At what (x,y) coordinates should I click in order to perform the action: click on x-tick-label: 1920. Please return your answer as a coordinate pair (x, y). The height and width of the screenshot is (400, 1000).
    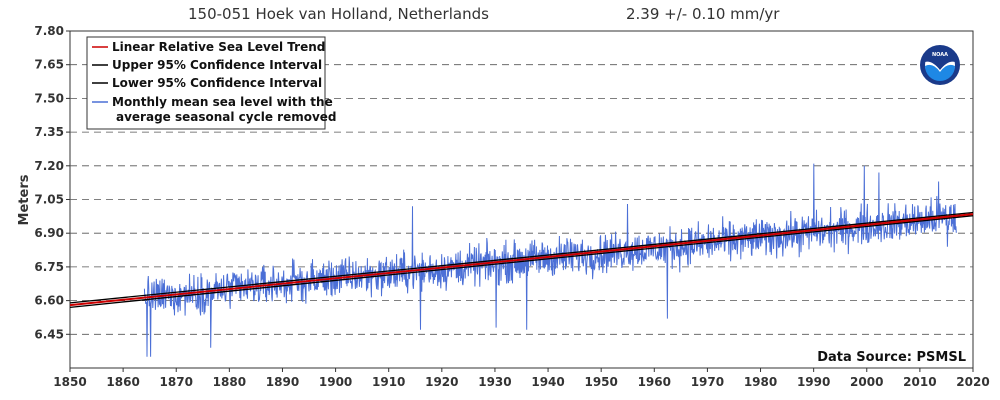
    Looking at the image, I should click on (441, 382).